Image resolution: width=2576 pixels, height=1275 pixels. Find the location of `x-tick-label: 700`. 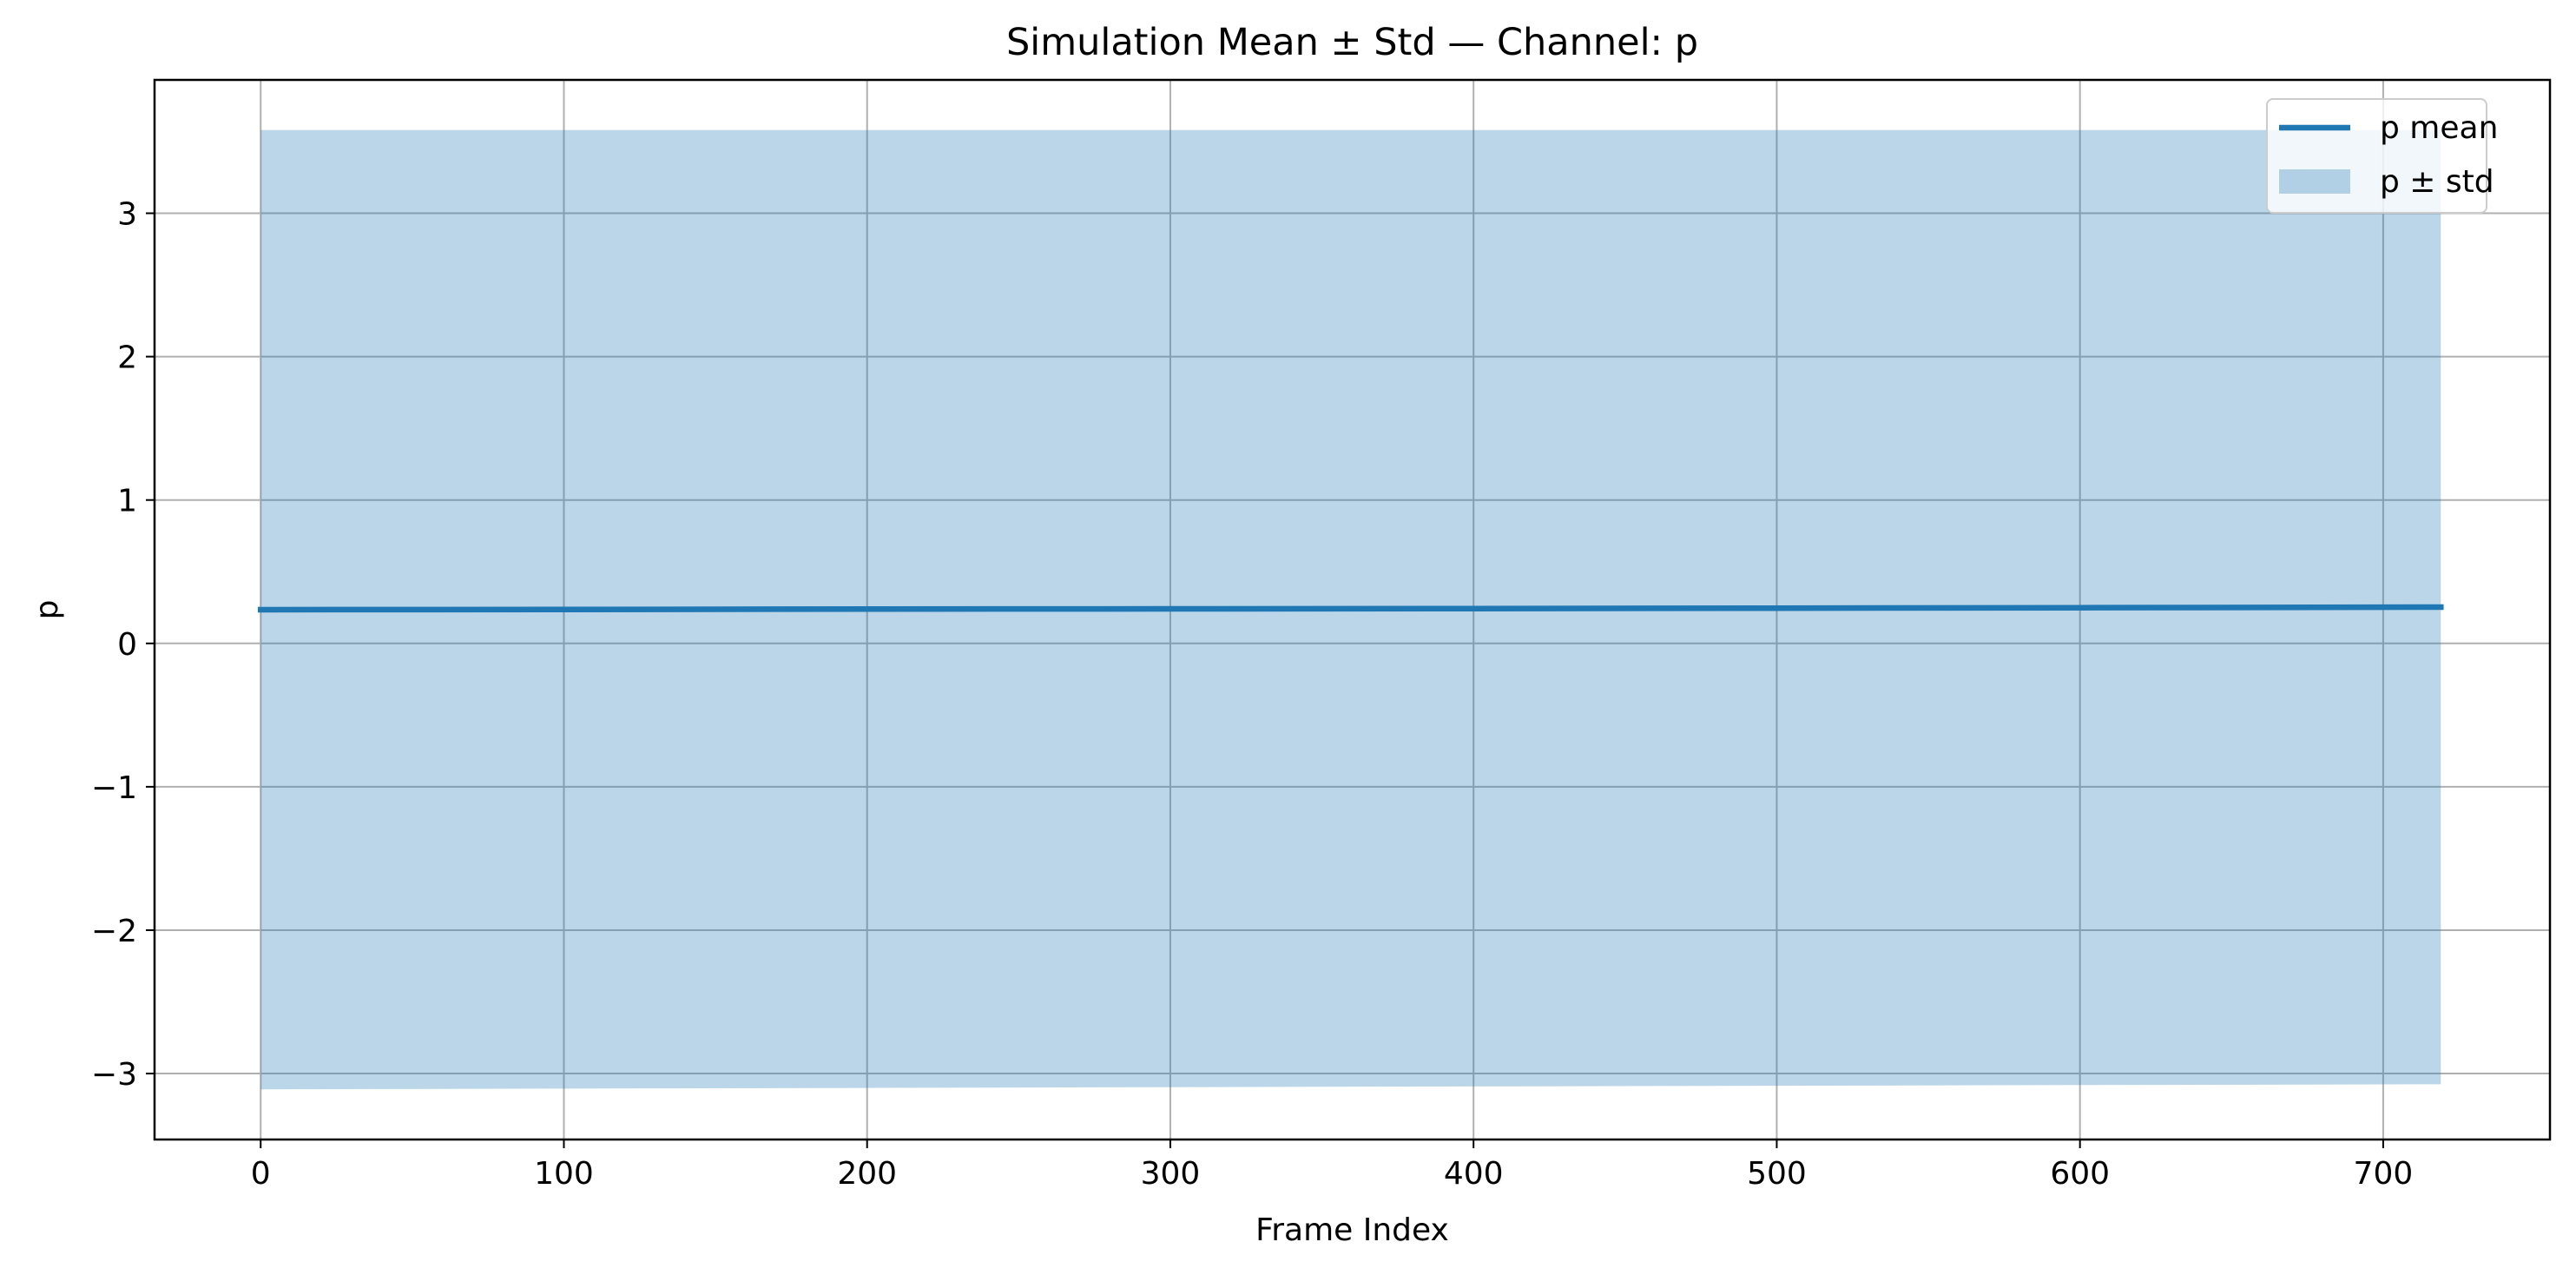

x-tick-label: 700 is located at coordinates (2384, 1174).